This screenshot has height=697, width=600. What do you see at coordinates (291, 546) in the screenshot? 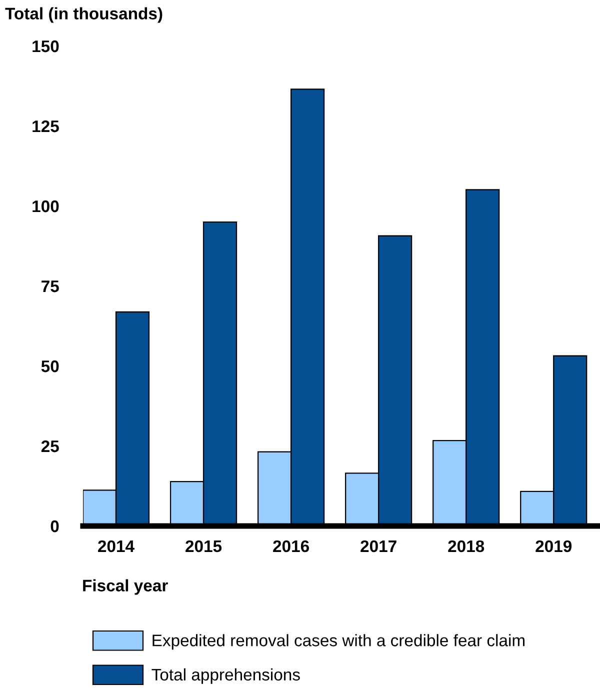
I see `x-tick-label: 2016` at bounding box center [291, 546].